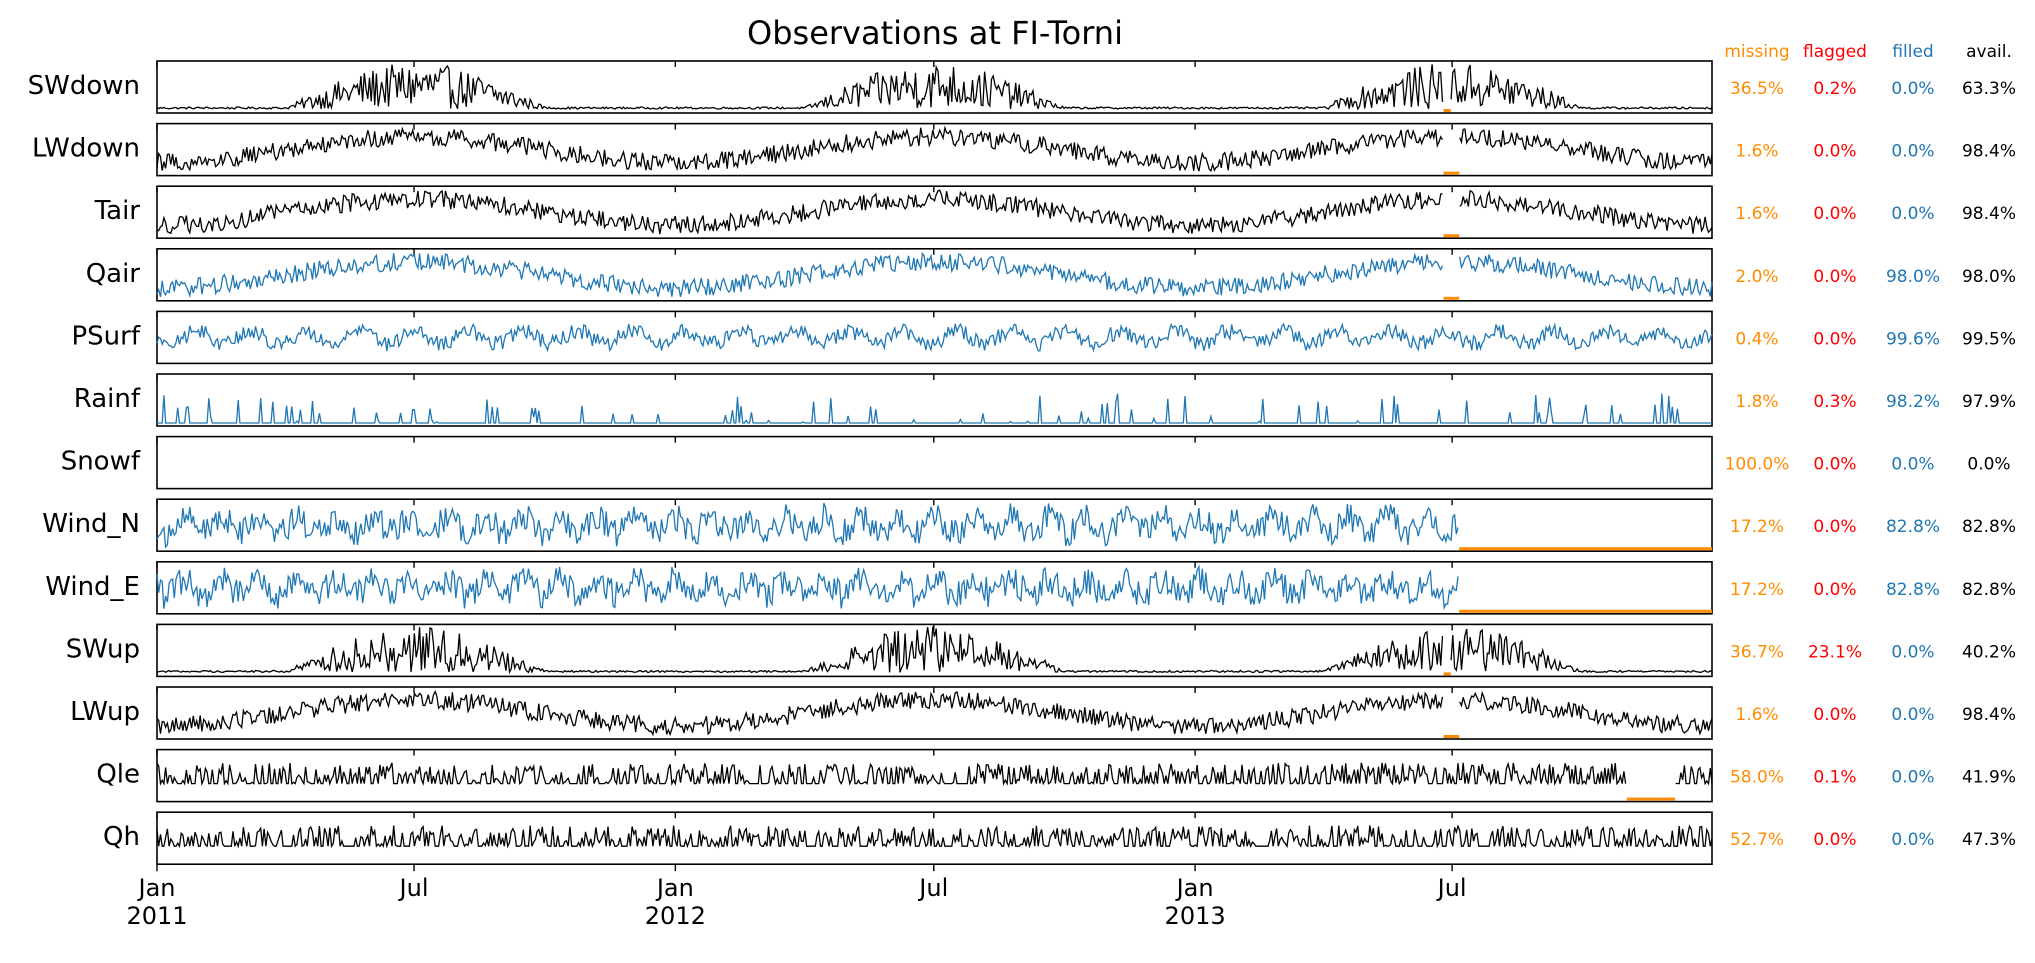 This screenshot has width=2035, height=963. I want to click on stat-avail: 0.0%, so click(1988, 465).